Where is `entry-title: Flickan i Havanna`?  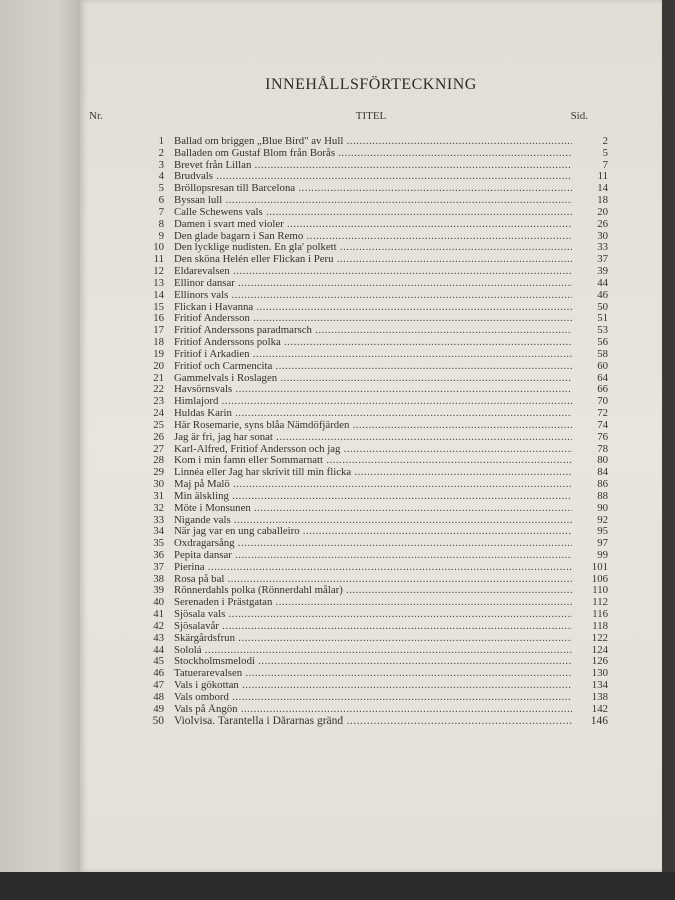 entry-title: Flickan i Havanna is located at coordinates (373, 308).